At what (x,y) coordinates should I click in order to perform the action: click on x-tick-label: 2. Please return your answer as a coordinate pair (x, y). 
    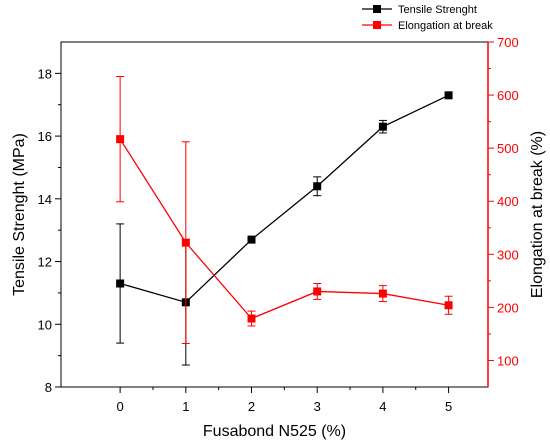
    Looking at the image, I should click on (251, 406).